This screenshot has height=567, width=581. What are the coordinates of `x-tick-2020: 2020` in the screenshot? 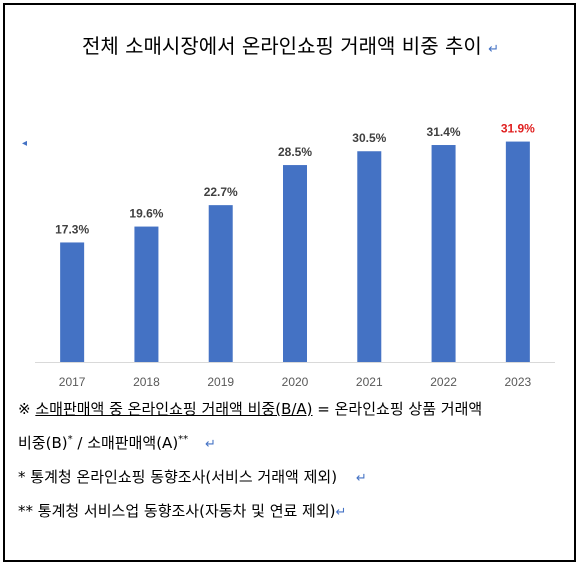 It's located at (295, 382).